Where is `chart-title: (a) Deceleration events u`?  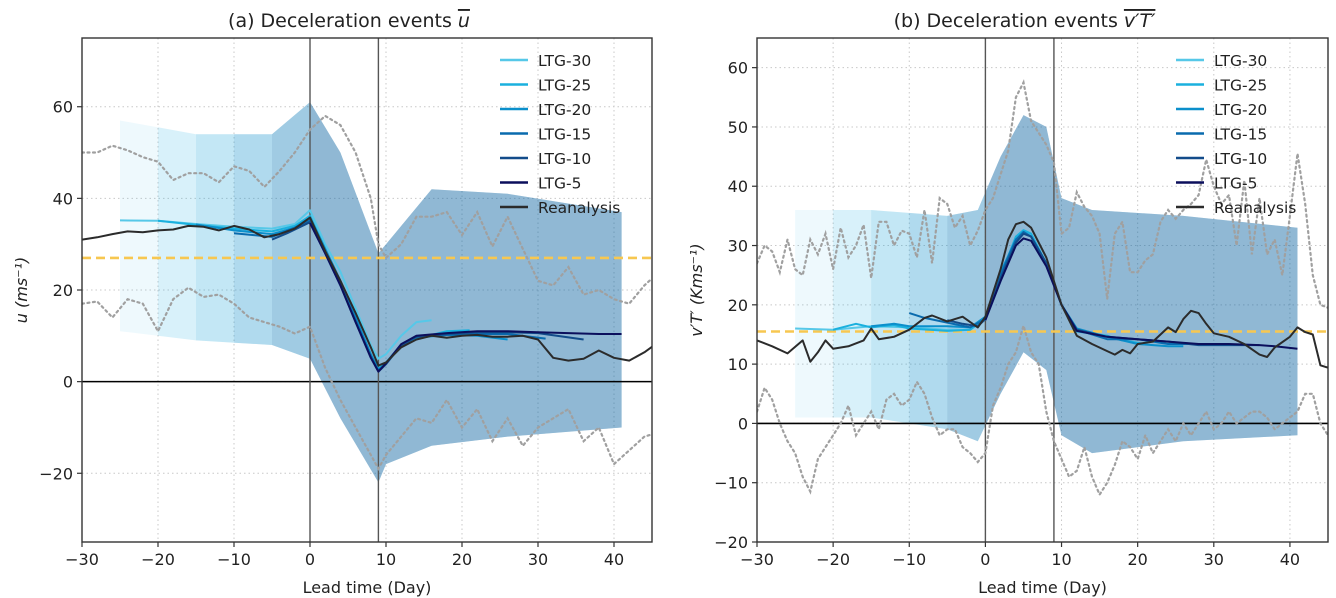 chart-title: (a) Deceleration events u is located at coordinates (349, 21).